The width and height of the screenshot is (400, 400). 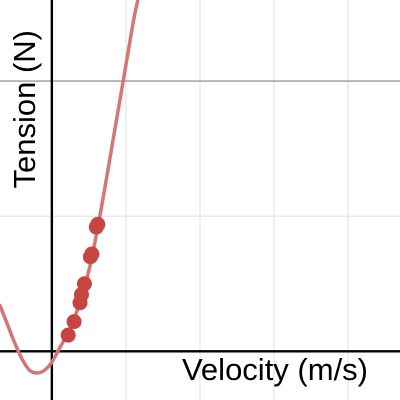 I want to click on data-points, so click(x=83, y=279).